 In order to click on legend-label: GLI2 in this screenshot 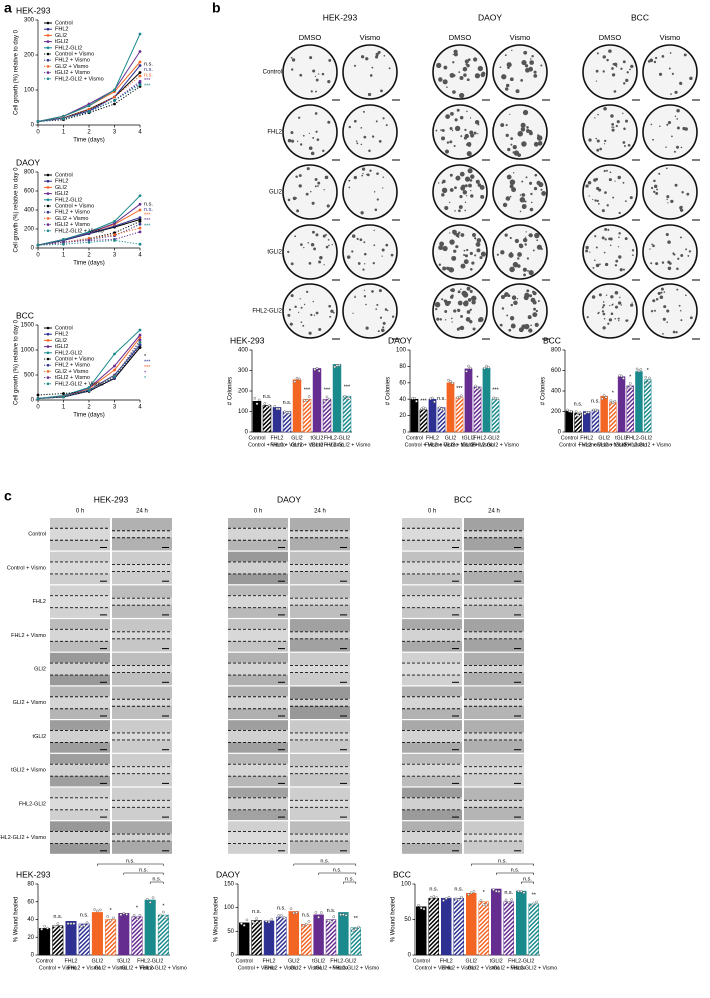, I will do `click(61, 341)`.